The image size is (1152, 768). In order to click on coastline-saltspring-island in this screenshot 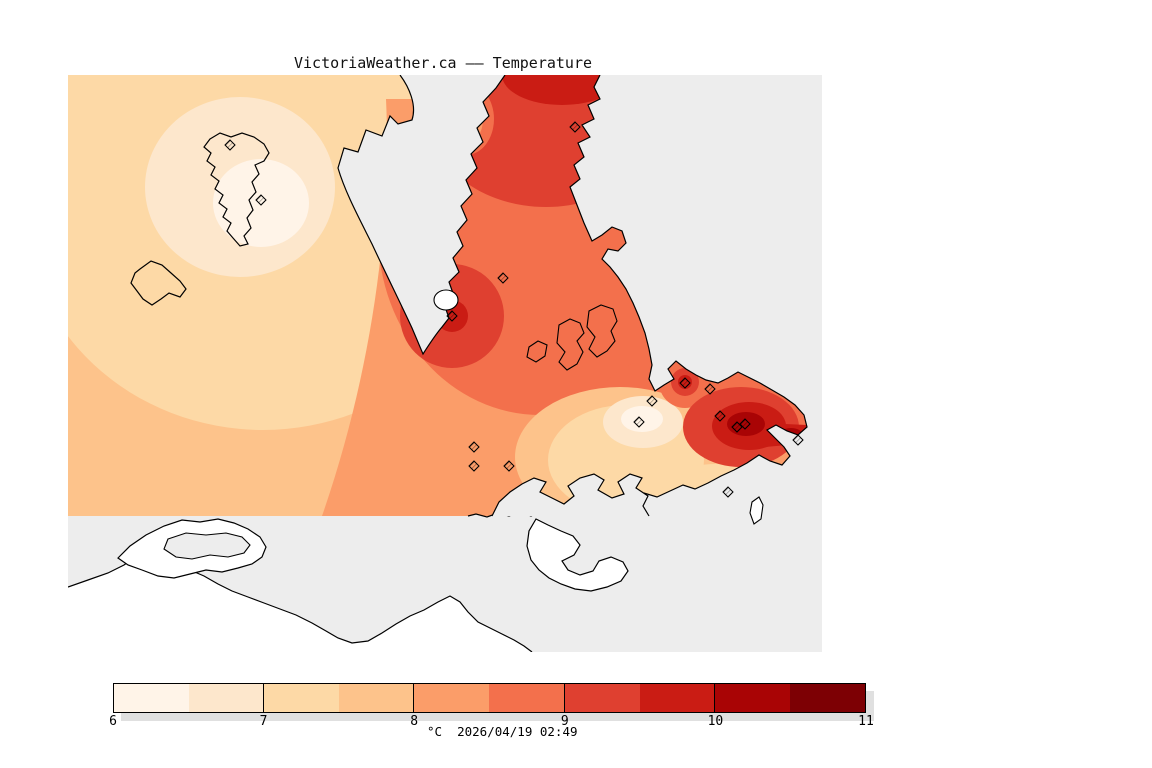, I will do `click(236, 189)`.